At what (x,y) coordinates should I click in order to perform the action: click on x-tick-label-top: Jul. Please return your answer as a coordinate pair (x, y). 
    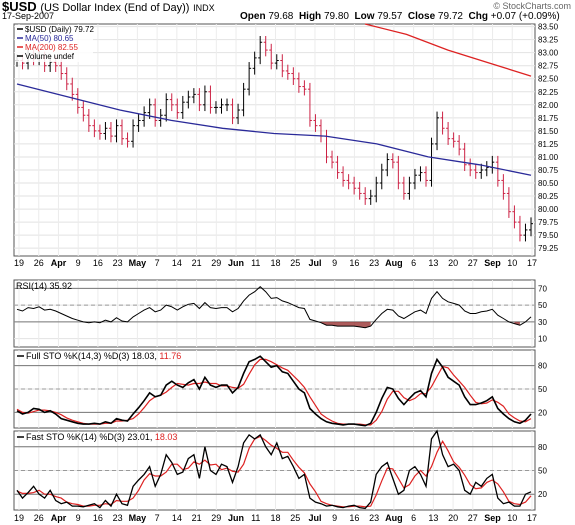
    Looking at the image, I should click on (314, 263).